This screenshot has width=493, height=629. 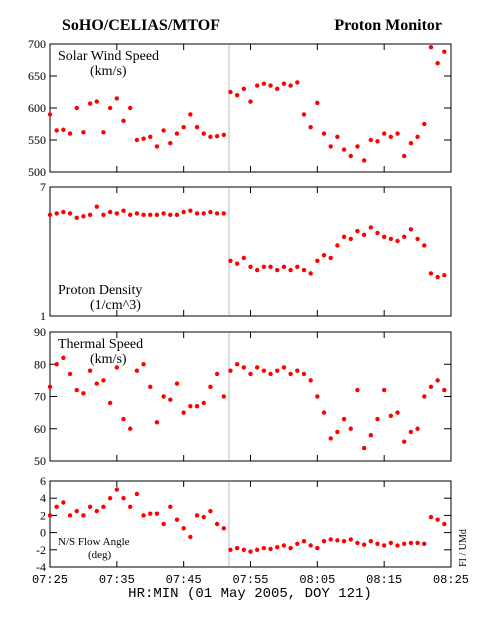 I want to click on x-tick-label: 07:55, so click(x=250, y=580).